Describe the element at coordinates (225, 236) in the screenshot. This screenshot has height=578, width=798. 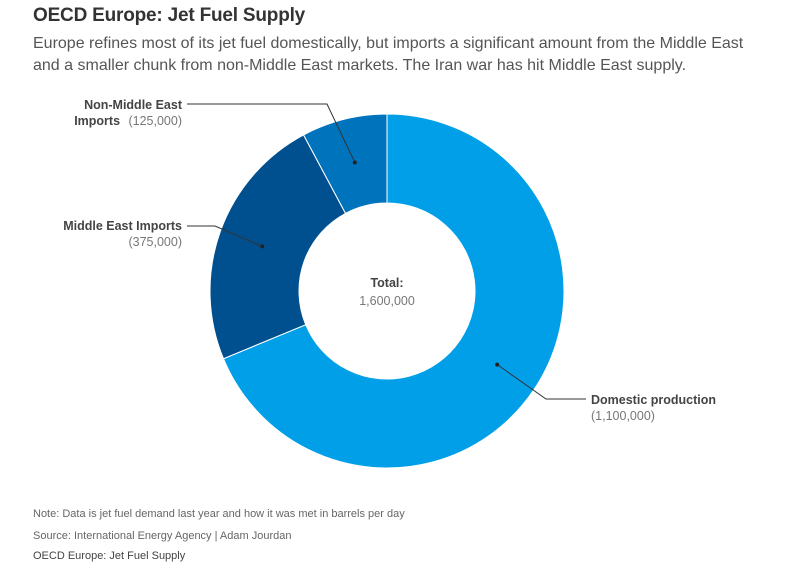
I see `leader-middle-east` at that location.